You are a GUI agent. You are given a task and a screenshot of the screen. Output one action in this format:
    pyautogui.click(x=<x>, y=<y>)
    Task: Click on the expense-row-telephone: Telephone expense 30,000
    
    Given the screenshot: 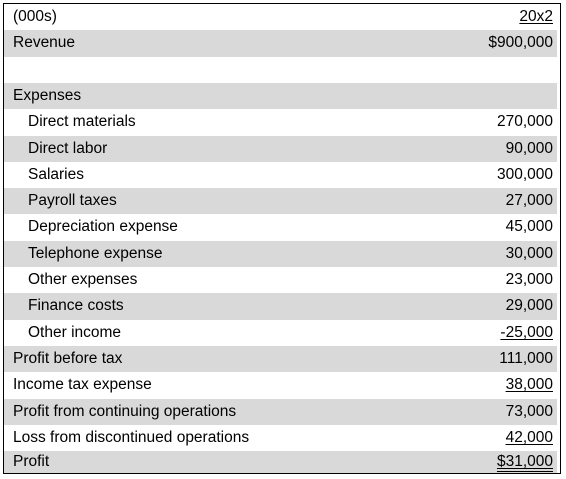 What is the action you would take?
    pyautogui.click(x=280, y=253)
    